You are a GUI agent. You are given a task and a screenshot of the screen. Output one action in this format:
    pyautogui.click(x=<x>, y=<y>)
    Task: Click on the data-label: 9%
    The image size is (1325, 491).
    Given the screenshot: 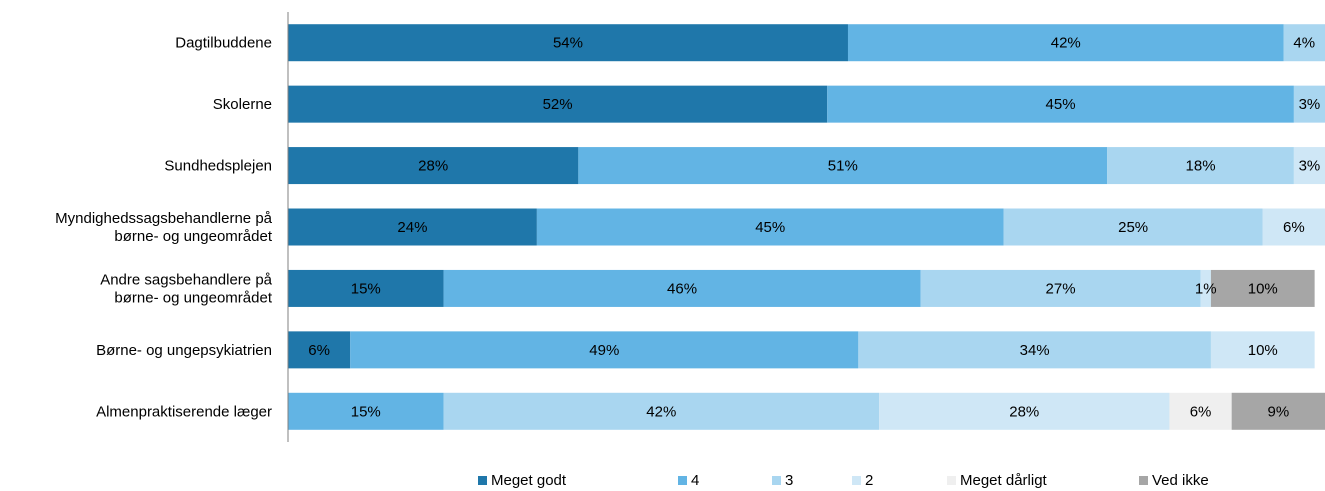 What is the action you would take?
    pyautogui.click(x=1278, y=411)
    